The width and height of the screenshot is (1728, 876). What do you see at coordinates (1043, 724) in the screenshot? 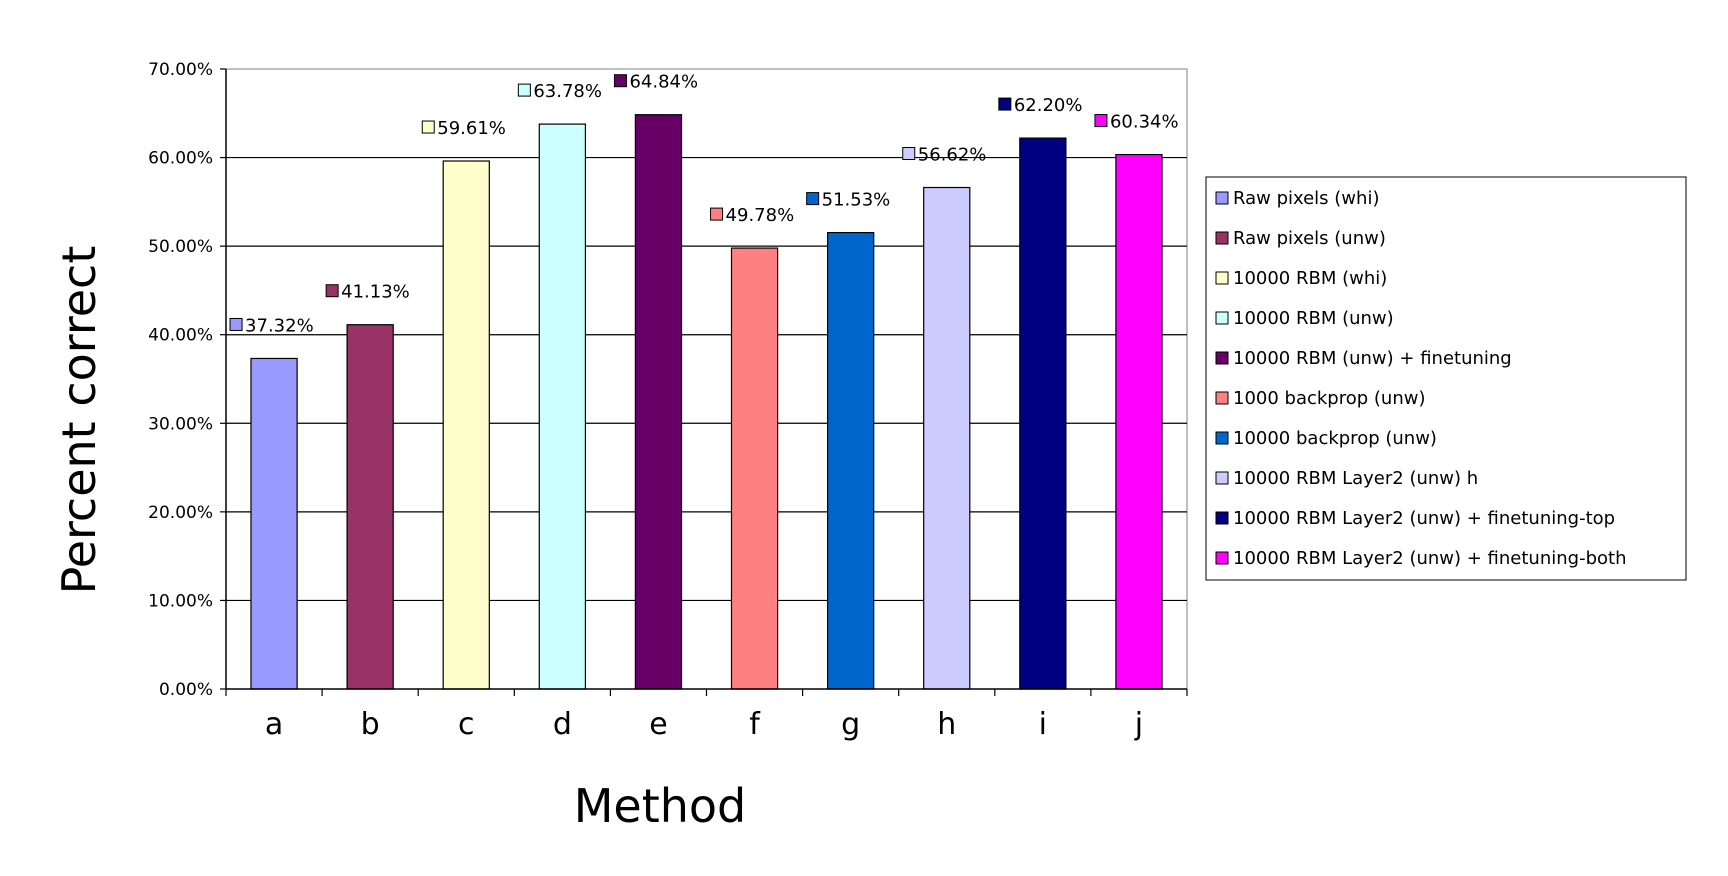
I see `x-tick-label-i: i` at bounding box center [1043, 724].